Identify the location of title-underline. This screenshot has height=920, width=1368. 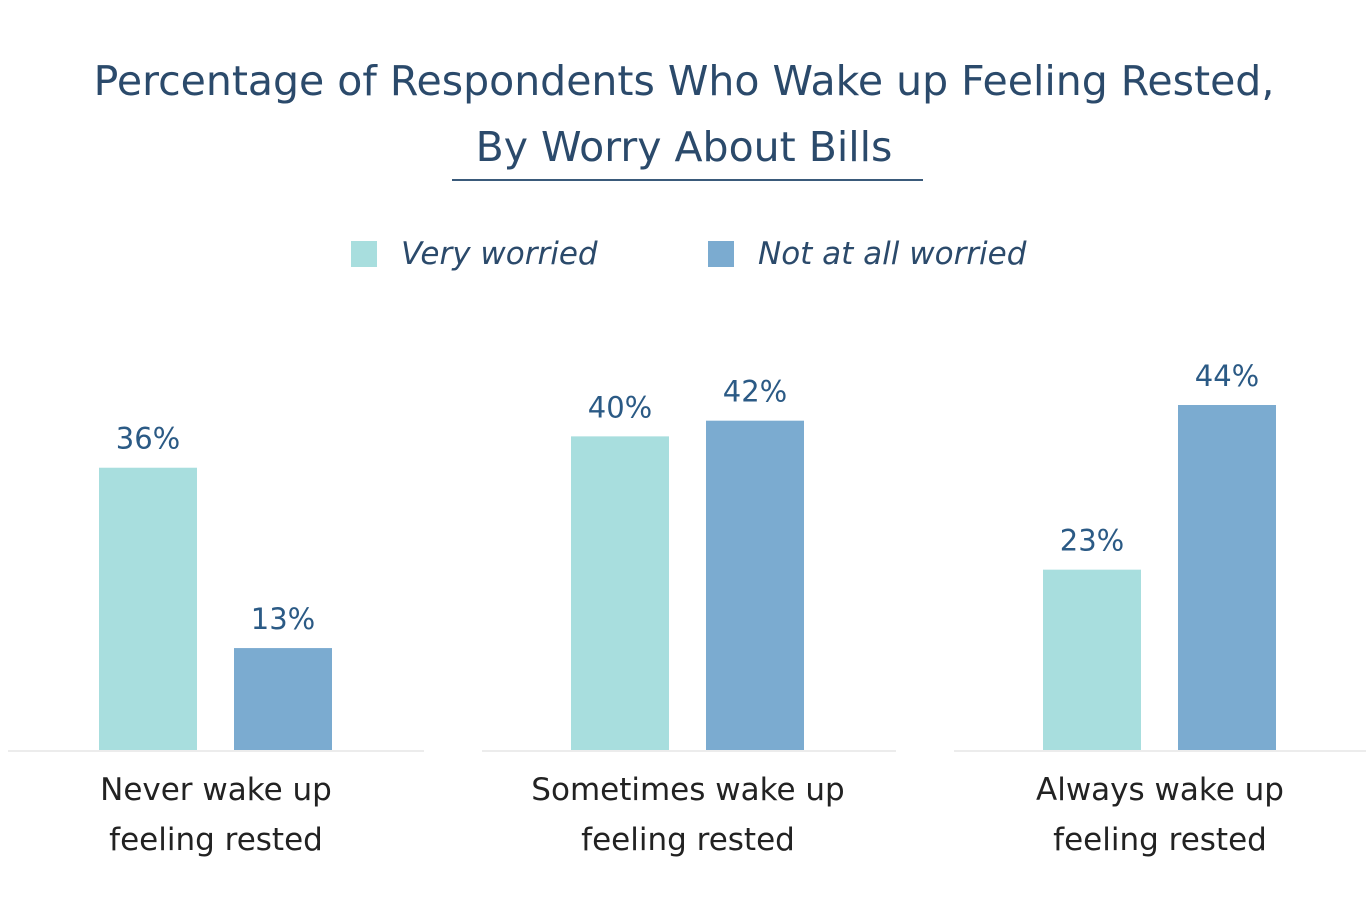
(687, 180).